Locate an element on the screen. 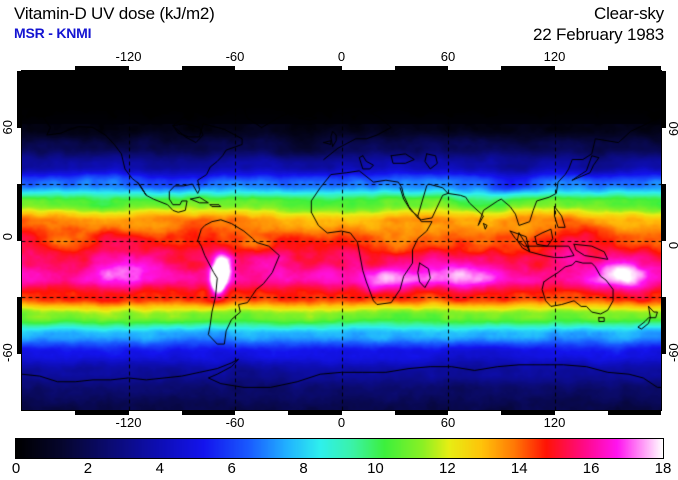  longitude-tick-top-0: -120 is located at coordinates (128, 56).